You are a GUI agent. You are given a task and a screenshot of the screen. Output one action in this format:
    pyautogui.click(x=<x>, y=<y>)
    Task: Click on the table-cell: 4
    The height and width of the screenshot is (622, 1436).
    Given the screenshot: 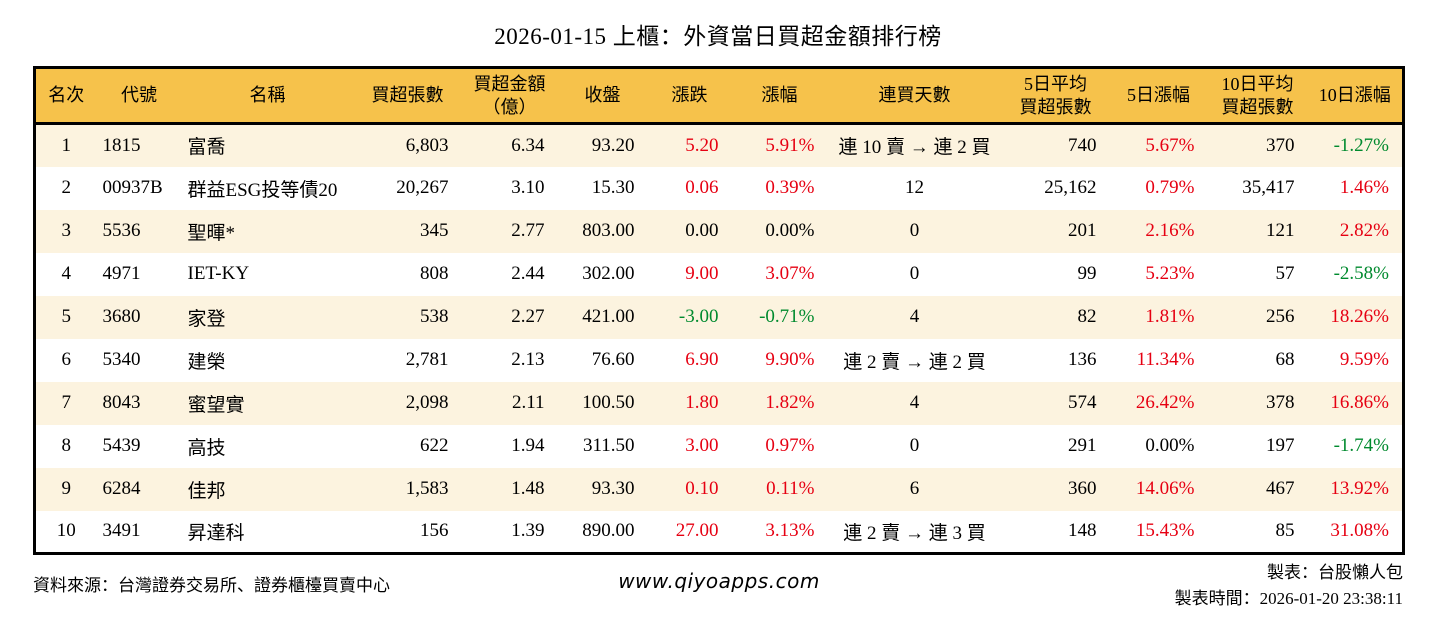 What is the action you would take?
    pyautogui.click(x=914, y=316)
    